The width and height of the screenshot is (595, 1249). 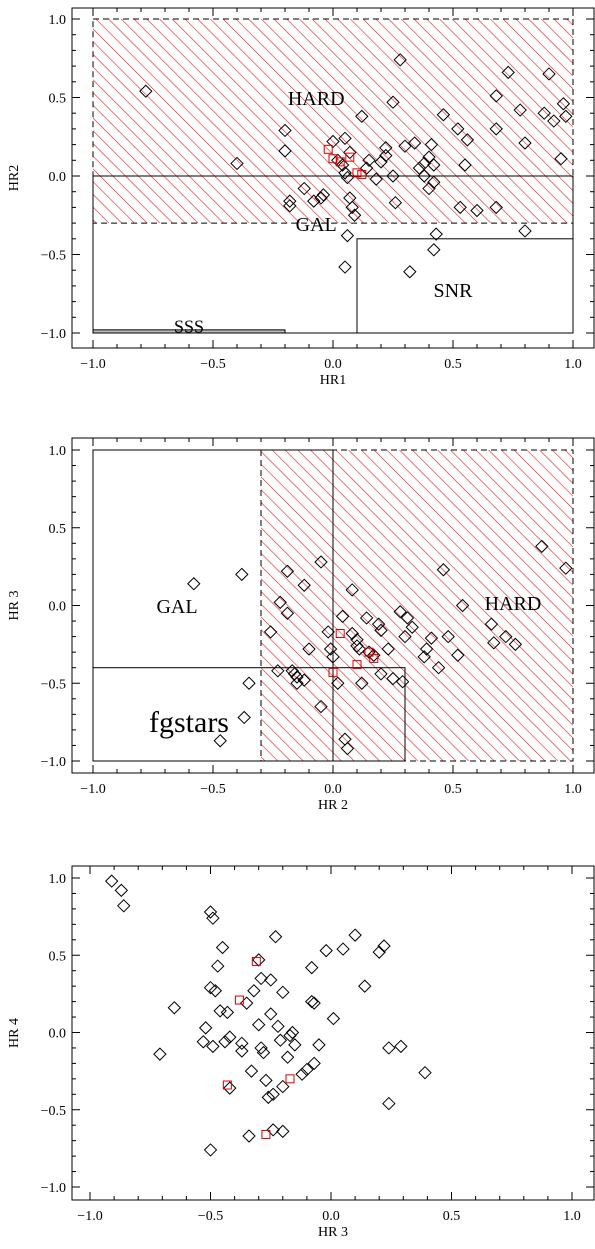 What do you see at coordinates (452, 1216) in the screenshot?
I see `x-tick-label: 0.5` at bounding box center [452, 1216].